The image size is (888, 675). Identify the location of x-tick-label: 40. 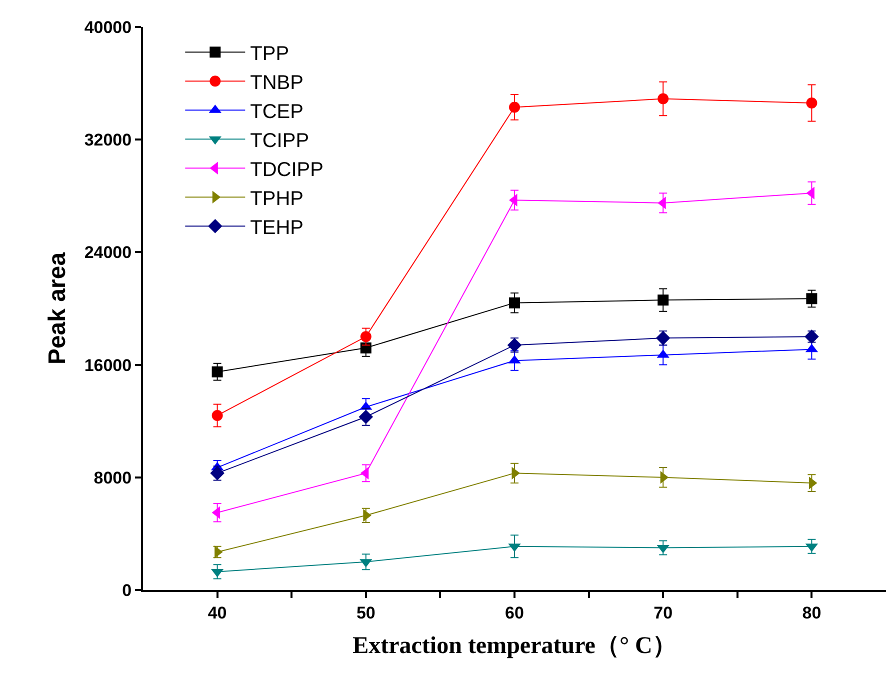
(217, 612).